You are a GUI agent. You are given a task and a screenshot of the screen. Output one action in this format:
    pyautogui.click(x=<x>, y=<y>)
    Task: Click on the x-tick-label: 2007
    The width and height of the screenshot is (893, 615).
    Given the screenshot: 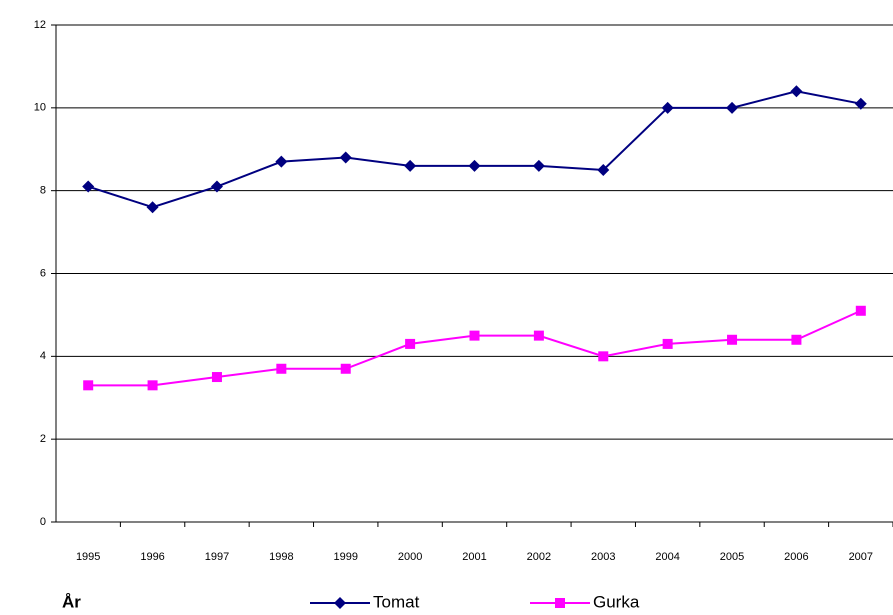 What is the action you would take?
    pyautogui.click(x=861, y=557)
    